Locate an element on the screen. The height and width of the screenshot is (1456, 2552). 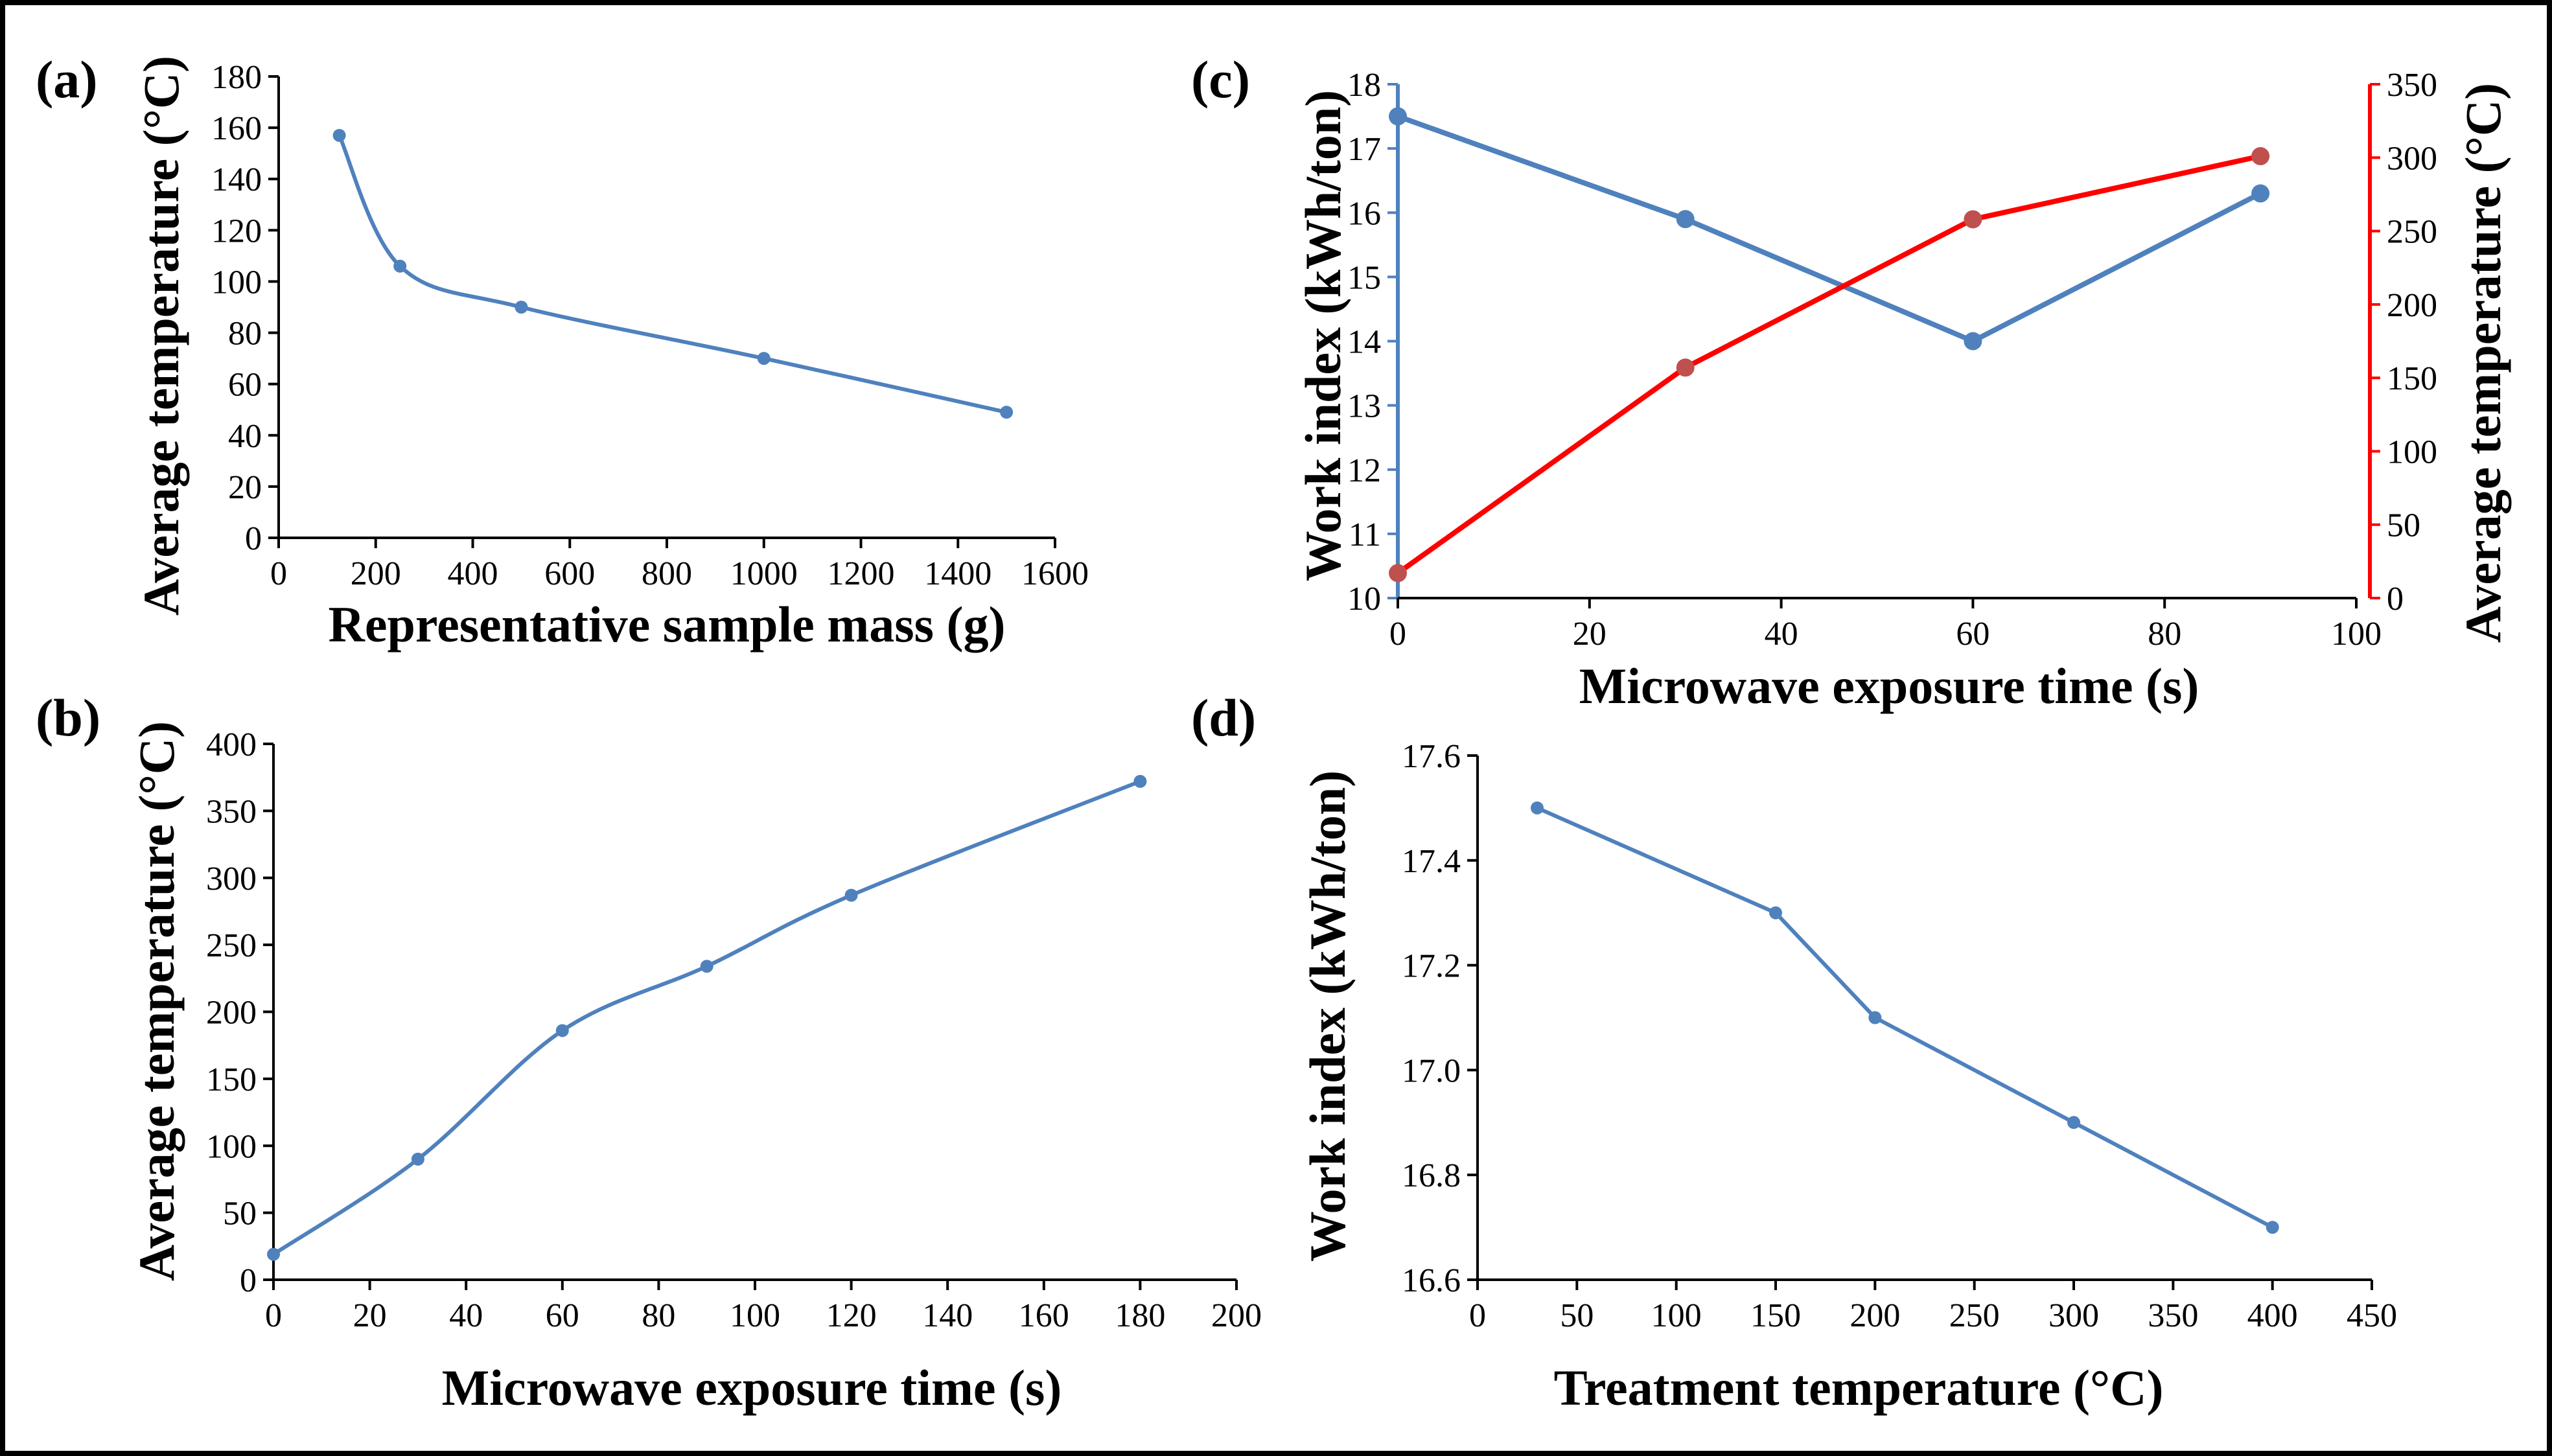
y-axis-title-d: Work index (kWh/ton) is located at coordinates (1327, 1016).